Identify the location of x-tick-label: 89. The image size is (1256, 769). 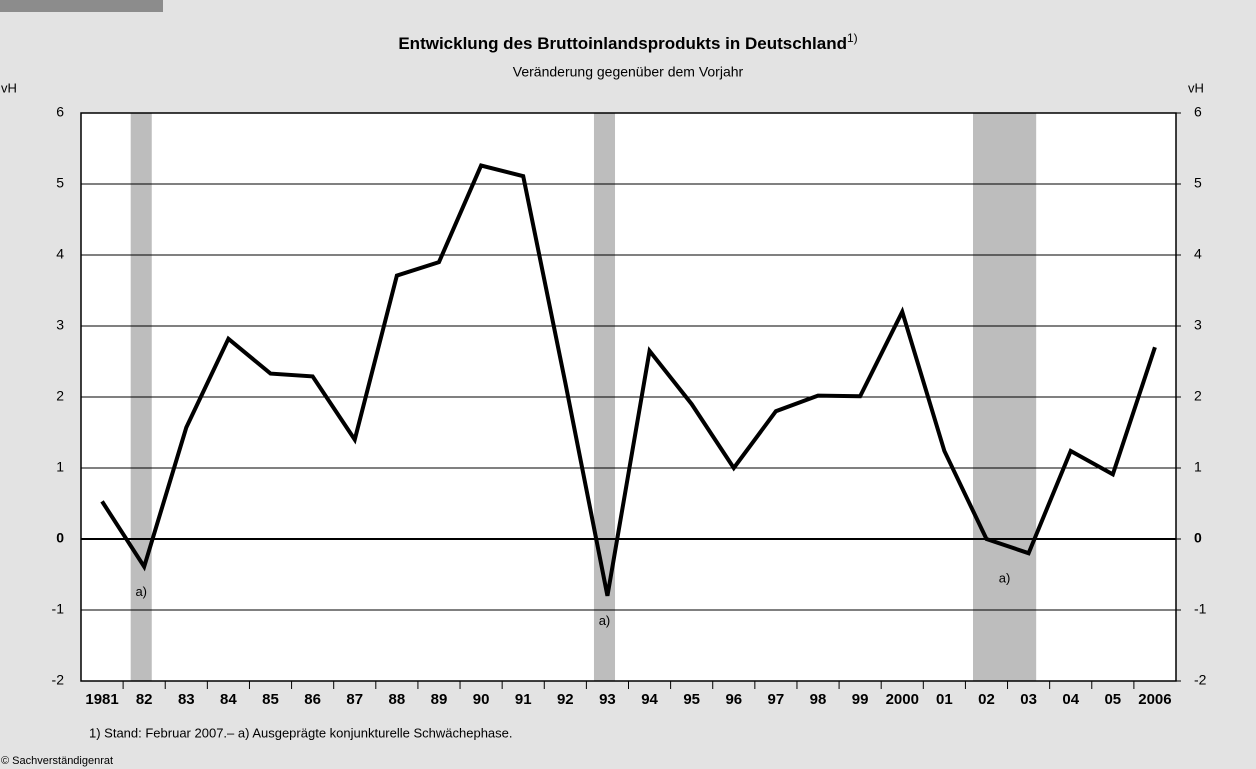
(439, 699).